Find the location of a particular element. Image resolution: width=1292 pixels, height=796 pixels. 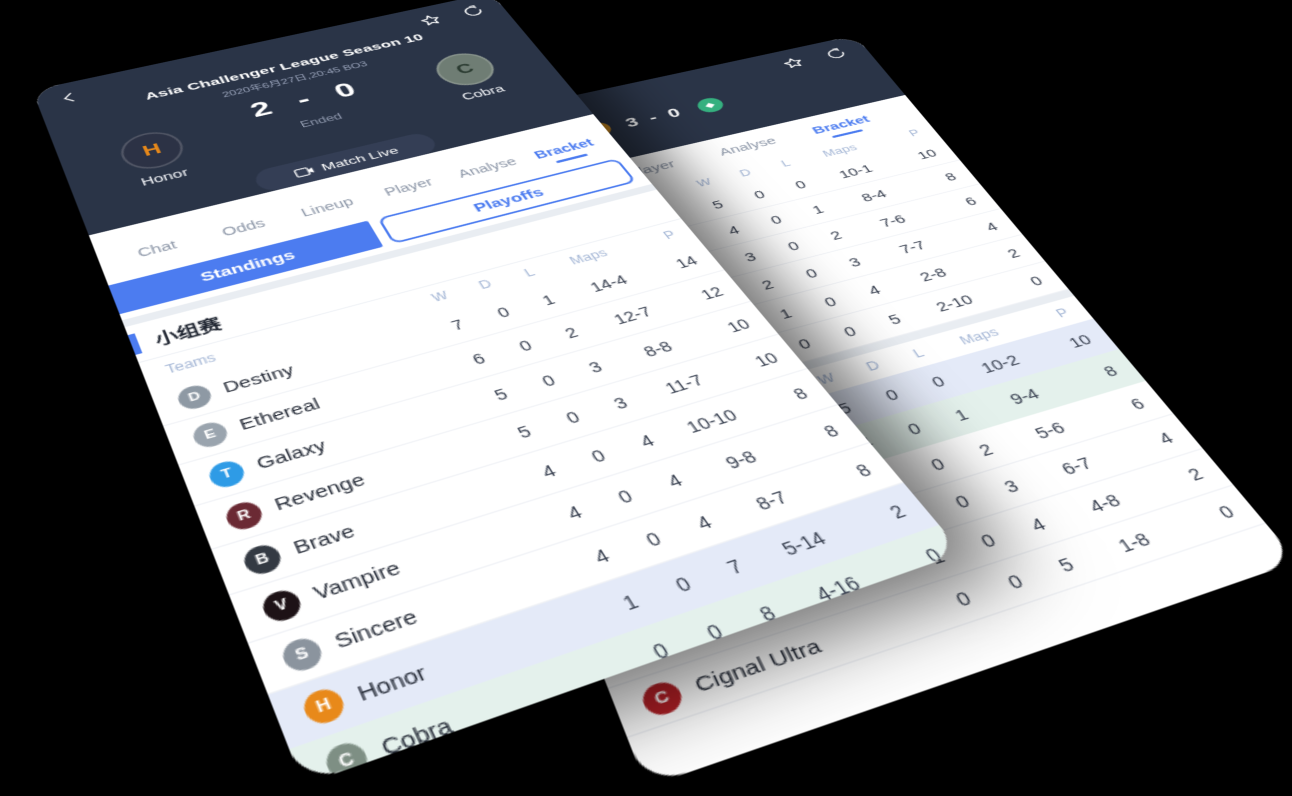

section-accent-bar is located at coordinates (135, 343).